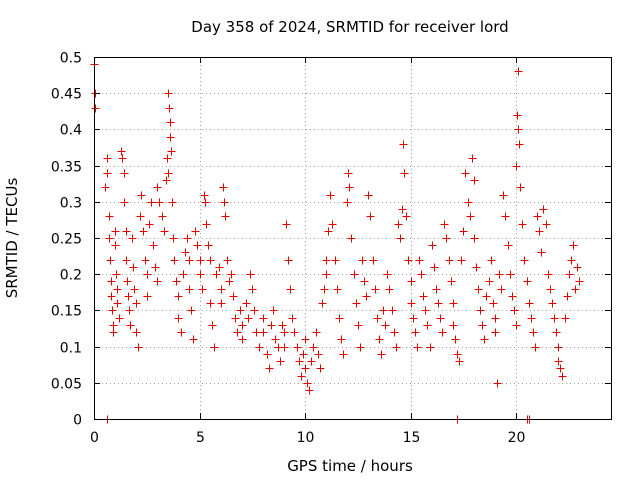 Image resolution: width=640 pixels, height=480 pixels. What do you see at coordinates (71, 59) in the screenshot?
I see `y-tick-label: 0.5` at bounding box center [71, 59].